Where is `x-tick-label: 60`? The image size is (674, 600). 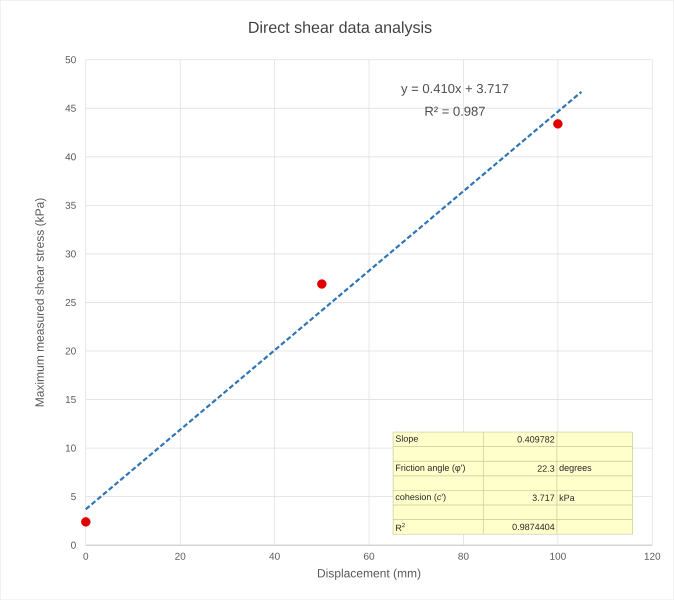
x-tick-label: 60 is located at coordinates (369, 556).